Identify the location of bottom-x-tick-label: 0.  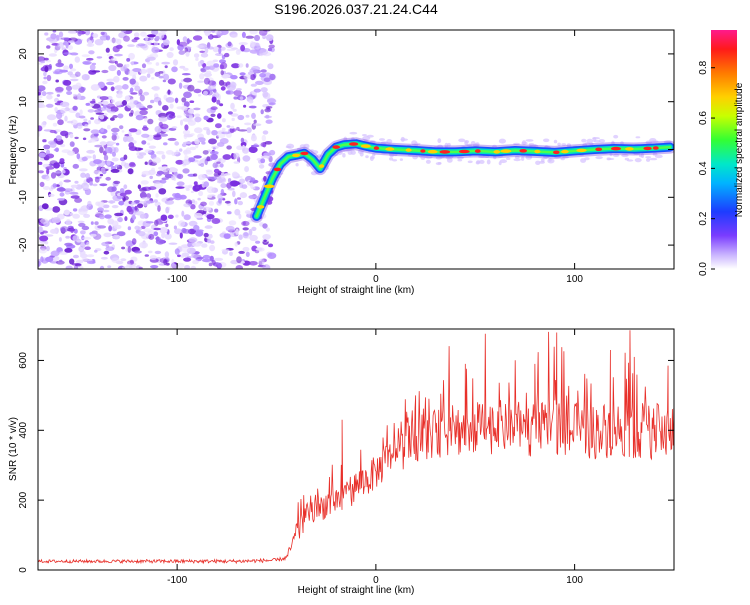
(376, 580).